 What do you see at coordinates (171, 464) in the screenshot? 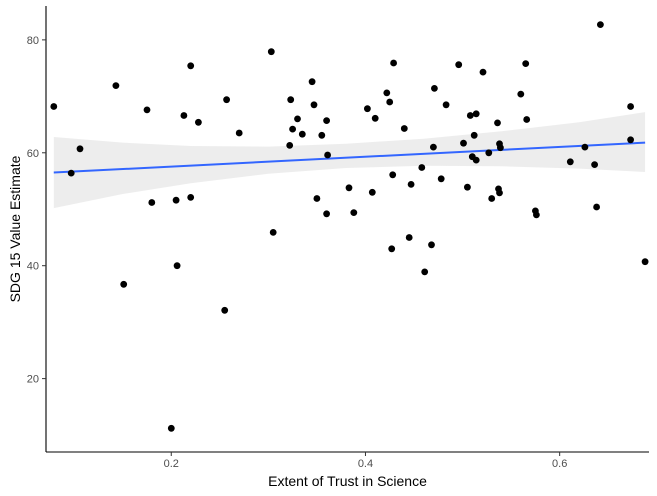
I see `x-tick-label: 0.2` at bounding box center [171, 464].